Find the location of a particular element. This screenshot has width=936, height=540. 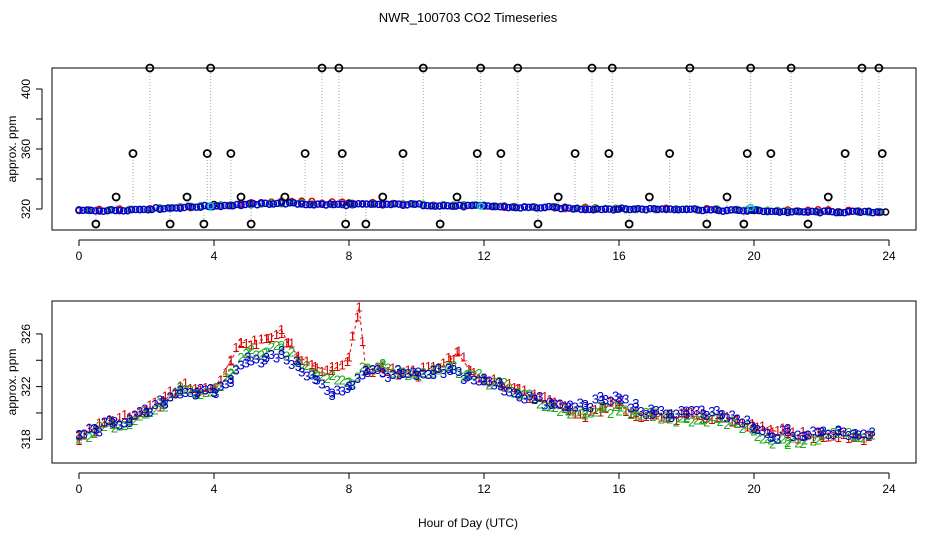

y-tick-label: 320 is located at coordinates (26, 209).